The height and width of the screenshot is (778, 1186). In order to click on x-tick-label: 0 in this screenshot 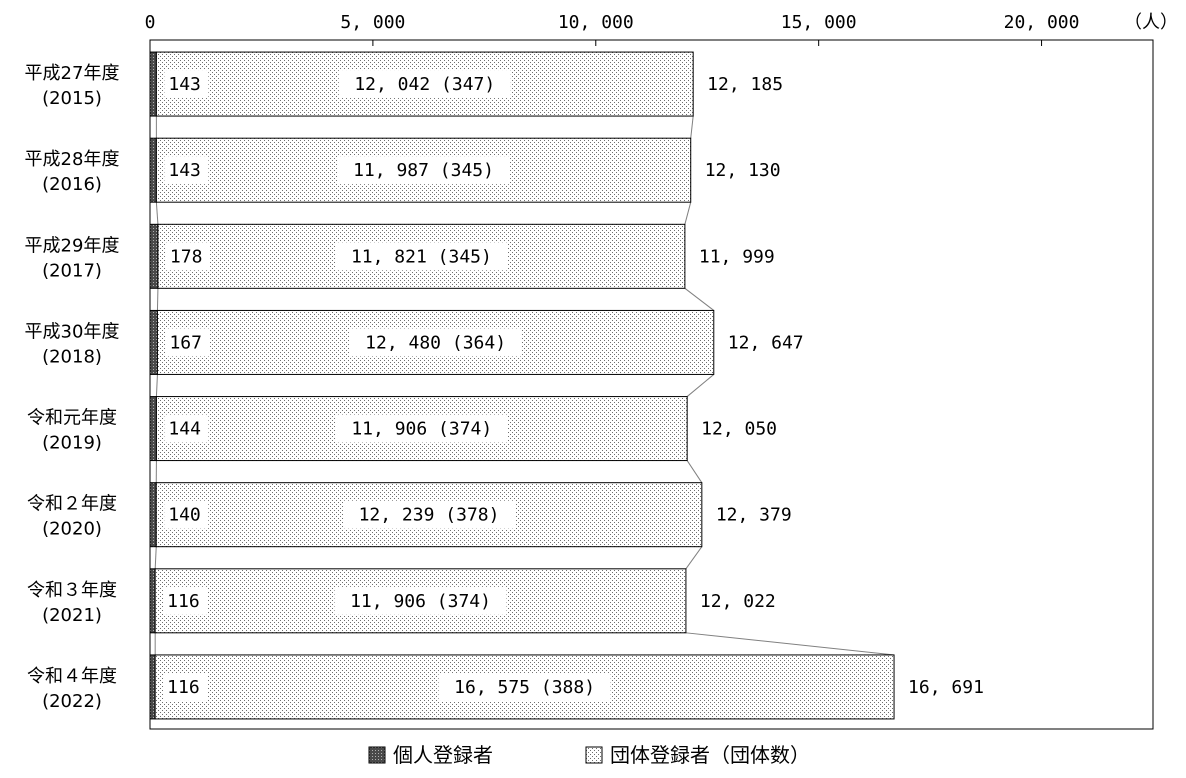, I will do `click(150, 22)`.